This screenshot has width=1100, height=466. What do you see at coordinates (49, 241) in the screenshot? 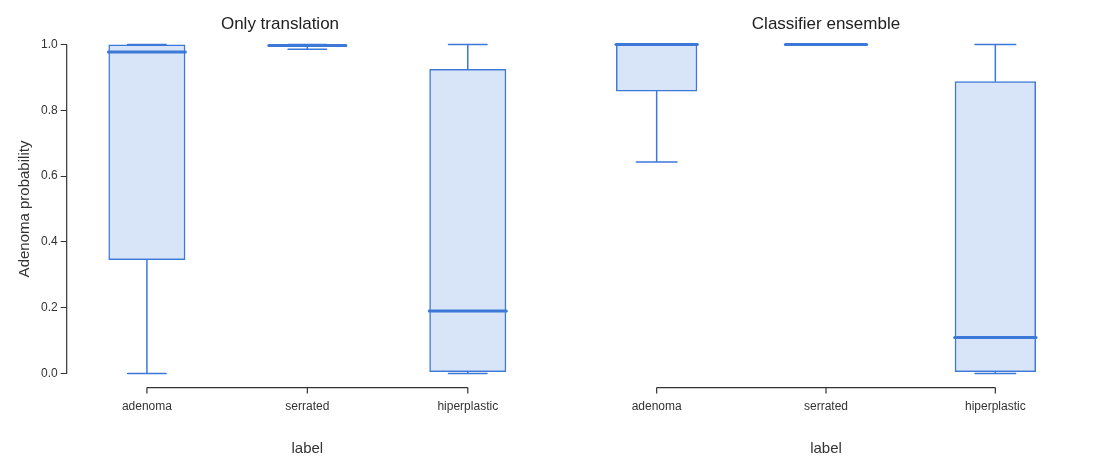
I see `y-tick-label: 0.4` at bounding box center [49, 241].